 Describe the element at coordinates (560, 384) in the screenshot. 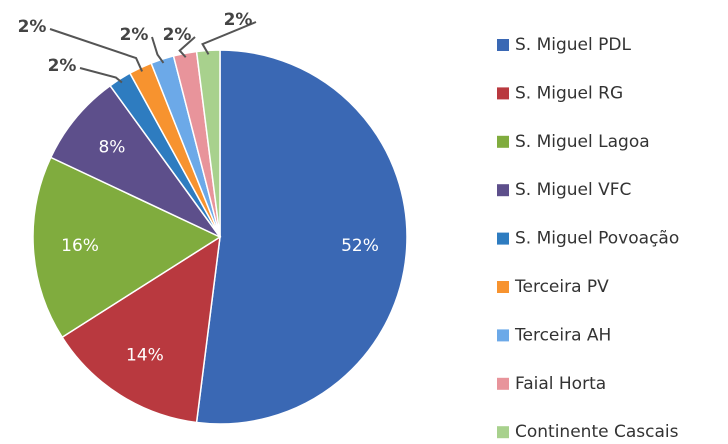

I see `legend-label: Faial Horta` at that location.